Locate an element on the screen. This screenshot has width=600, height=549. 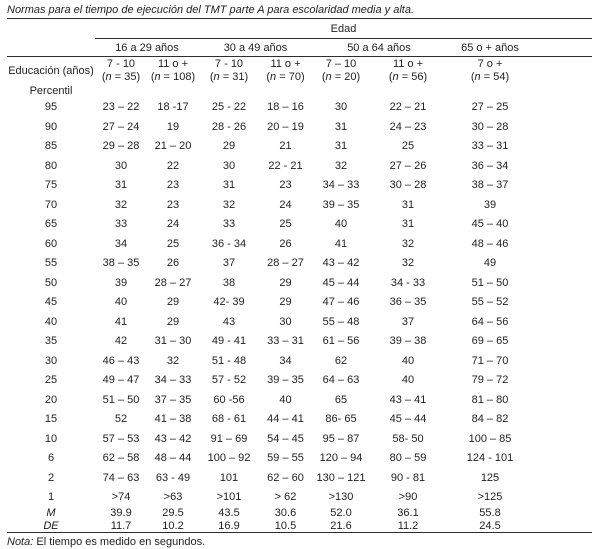
table-cell: 19 is located at coordinates (173, 126).